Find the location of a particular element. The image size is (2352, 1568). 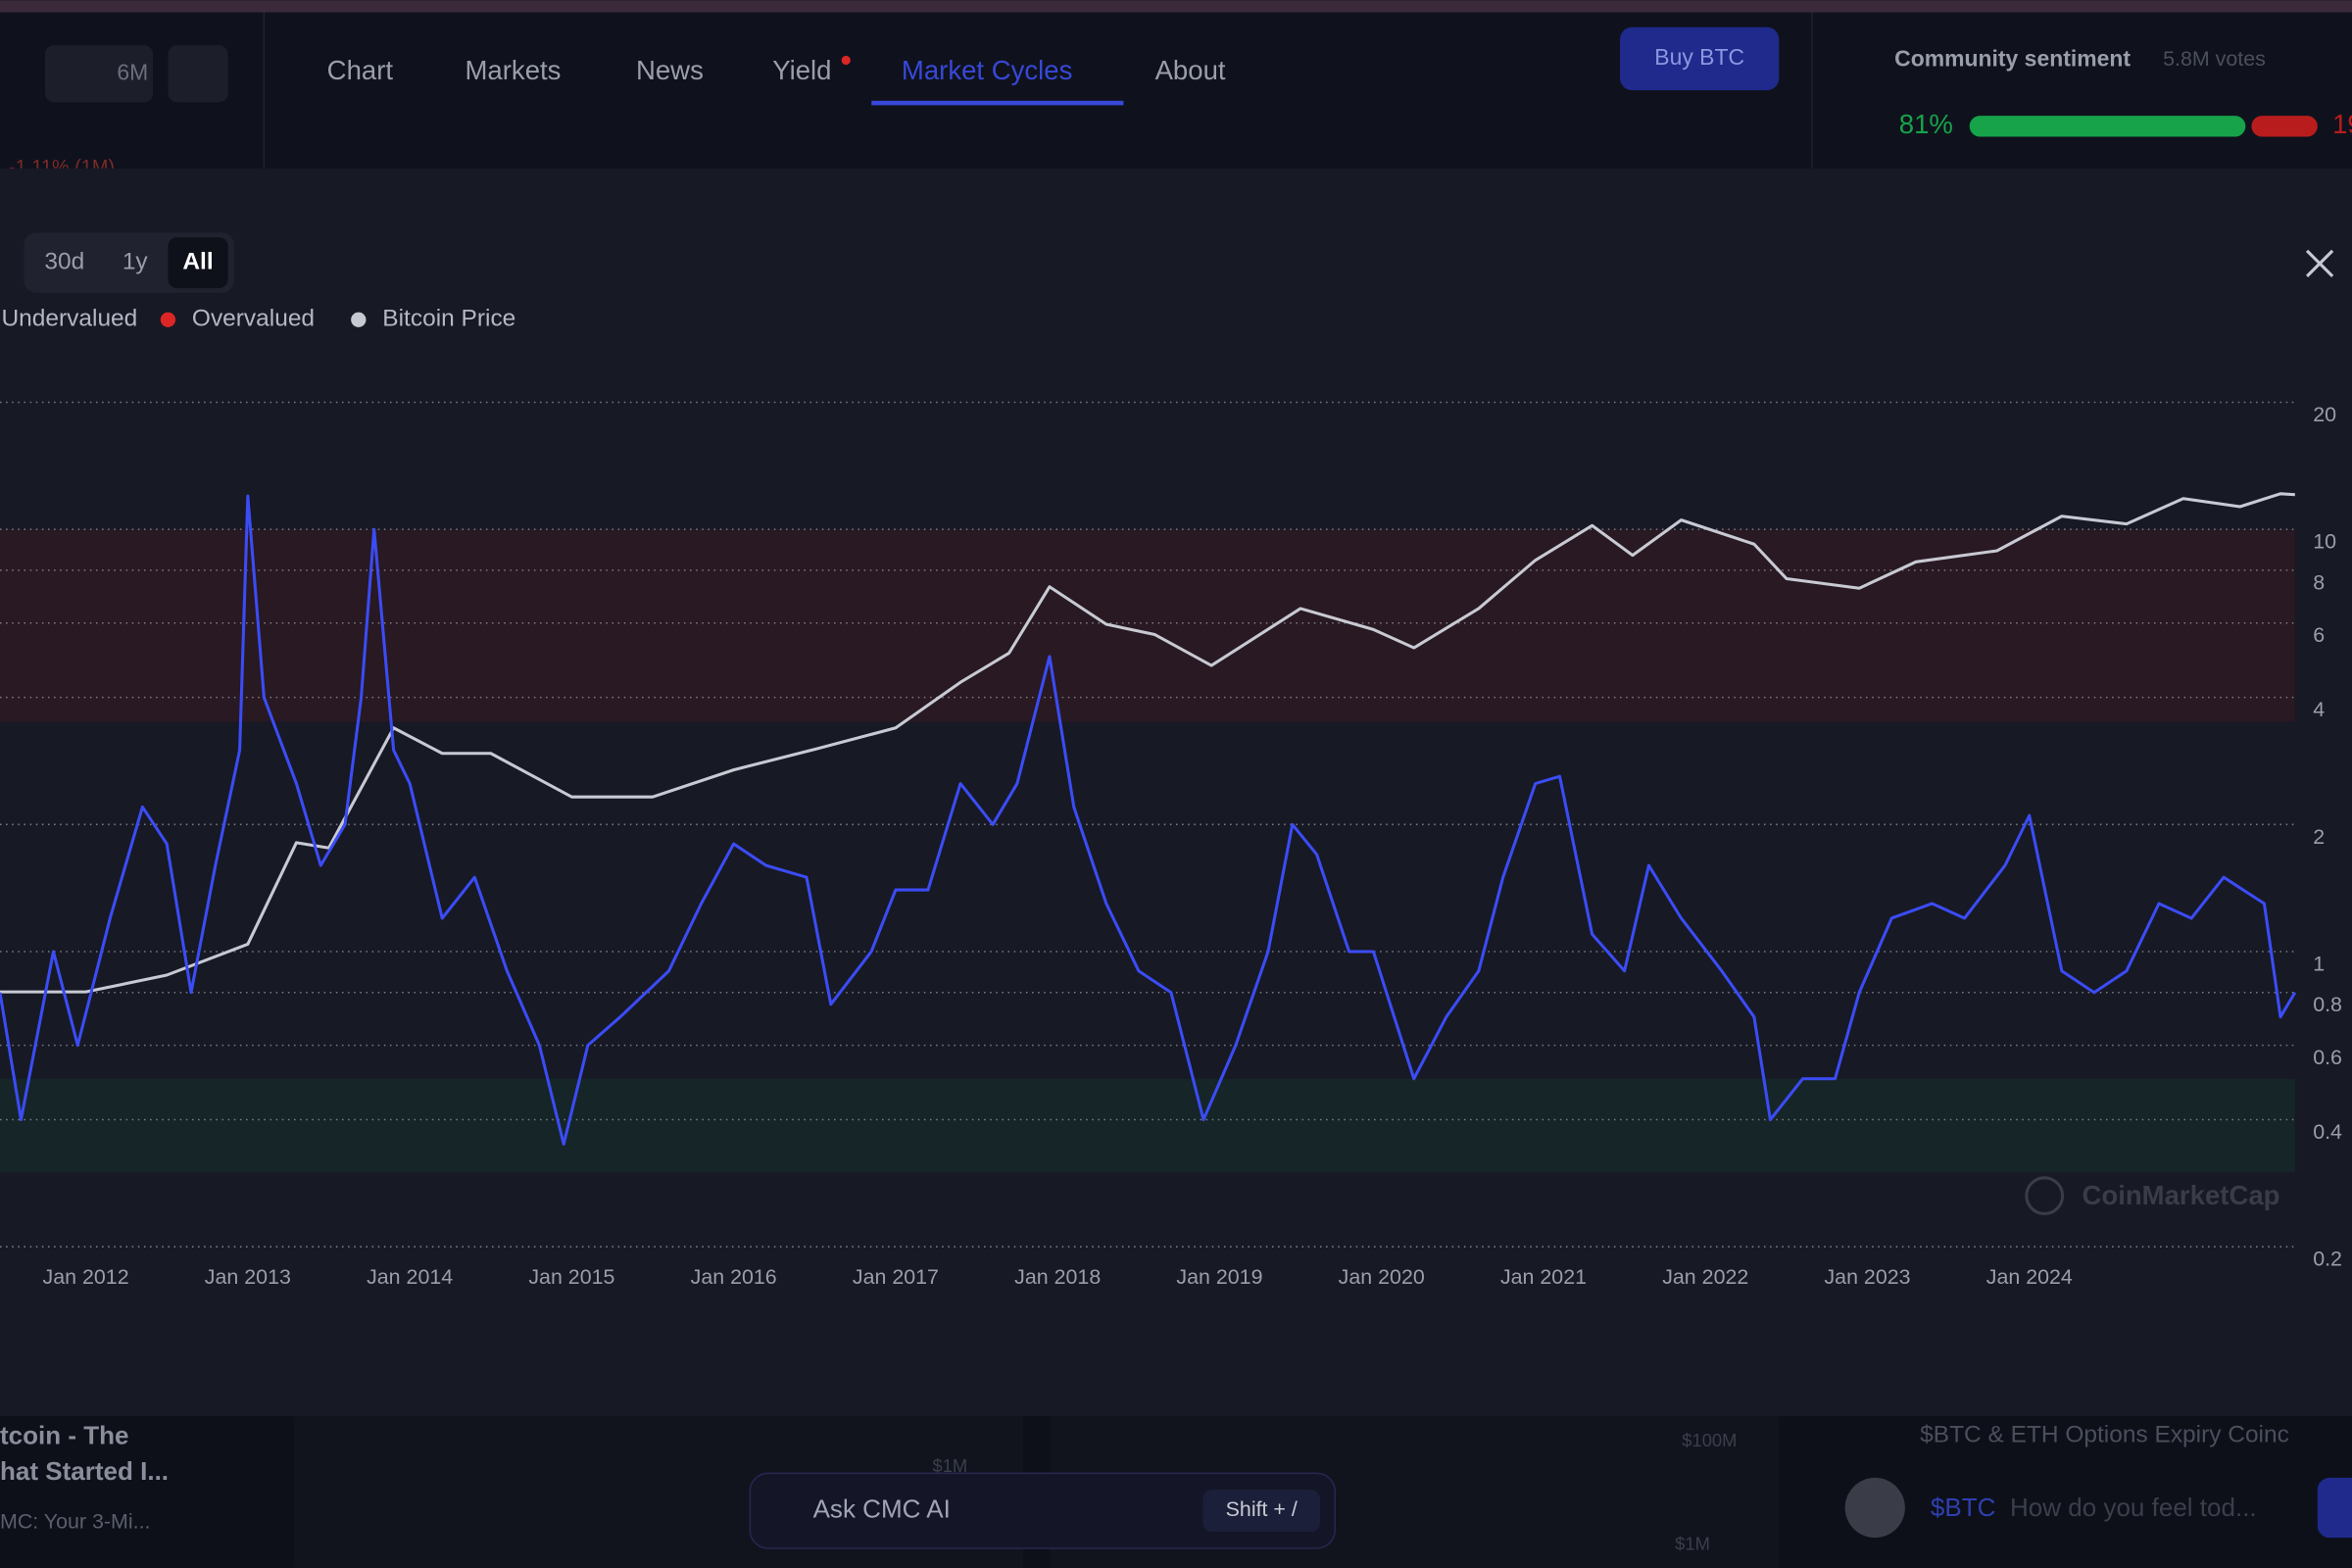

tab: Yield is located at coordinates (801, 70).